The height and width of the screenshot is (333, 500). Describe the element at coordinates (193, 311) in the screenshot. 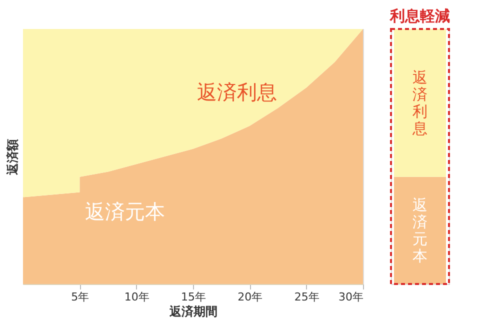

I see `x-axis-title: 返済期間` at that location.